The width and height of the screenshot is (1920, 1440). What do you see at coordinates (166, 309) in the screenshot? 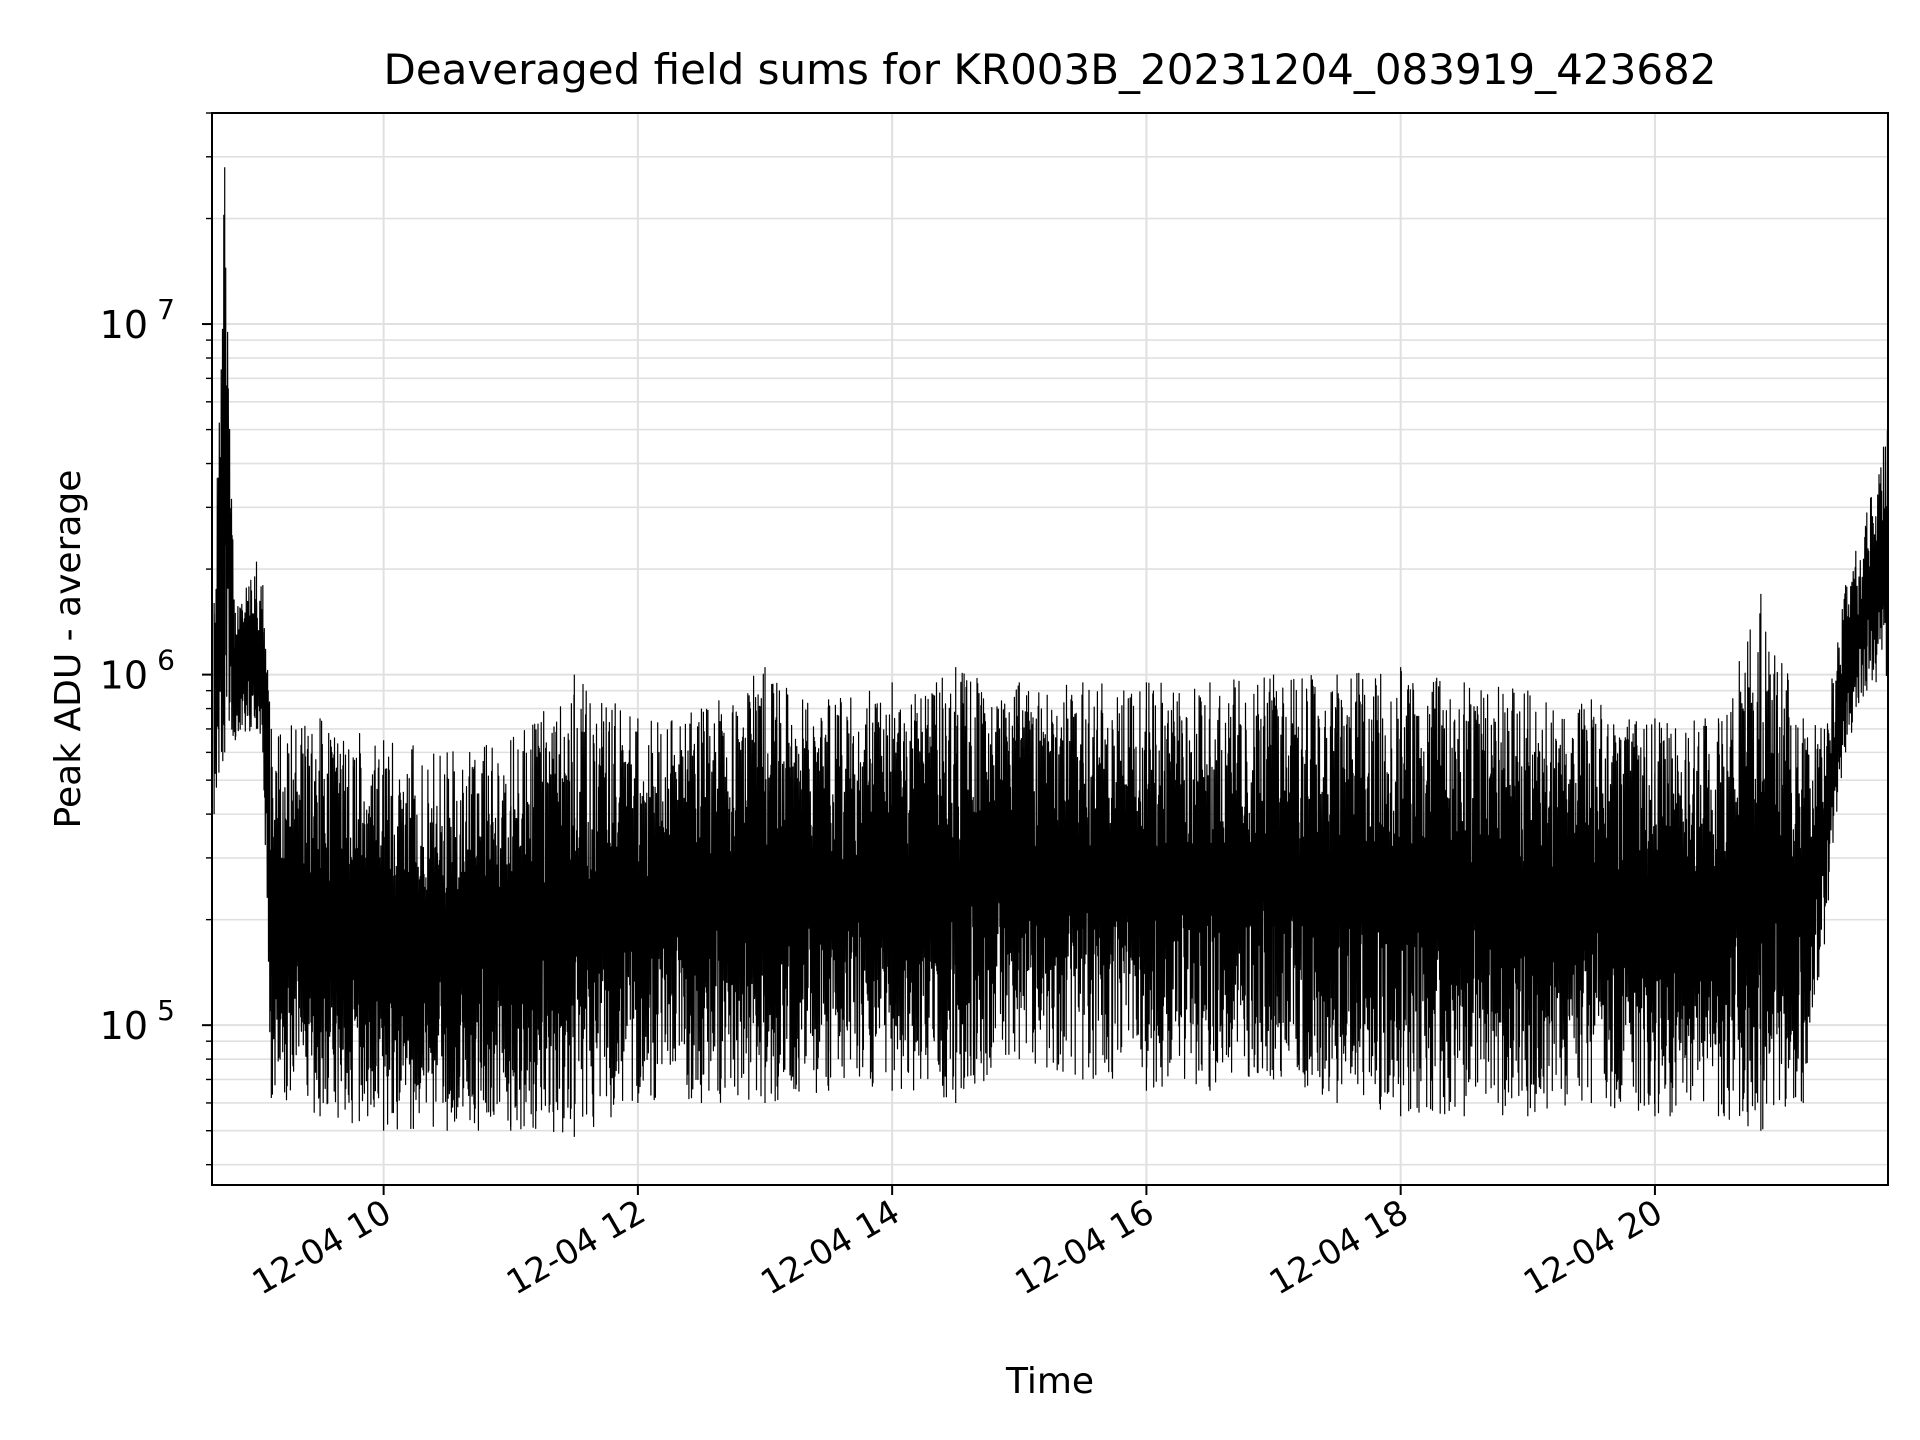
I see `y-tick-exponent: 7` at bounding box center [166, 309].